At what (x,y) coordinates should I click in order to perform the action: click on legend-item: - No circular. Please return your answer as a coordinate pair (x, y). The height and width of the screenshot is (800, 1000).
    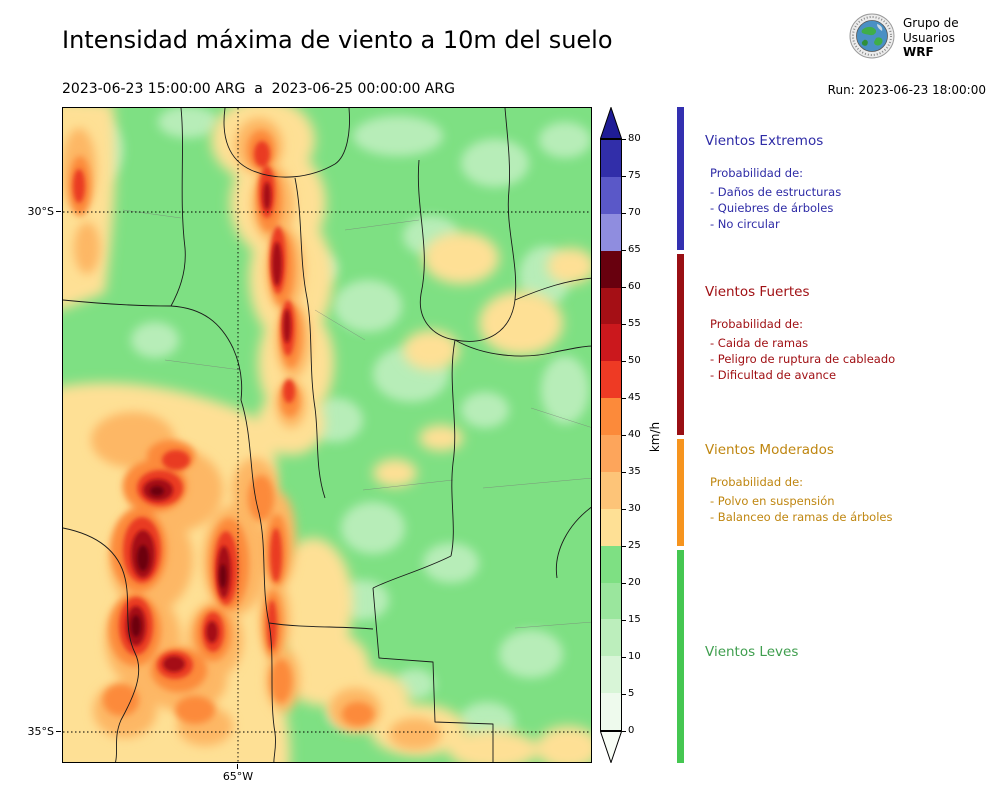
    Looking at the image, I should click on (745, 224).